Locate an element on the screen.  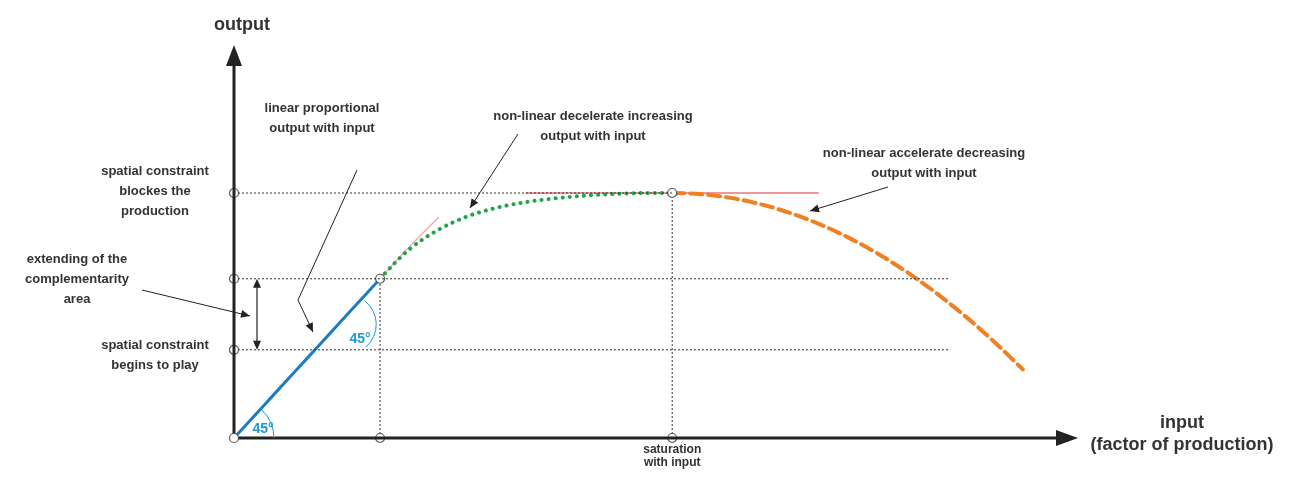
text: extending of the complementarity area is located at coordinates (77, 278).